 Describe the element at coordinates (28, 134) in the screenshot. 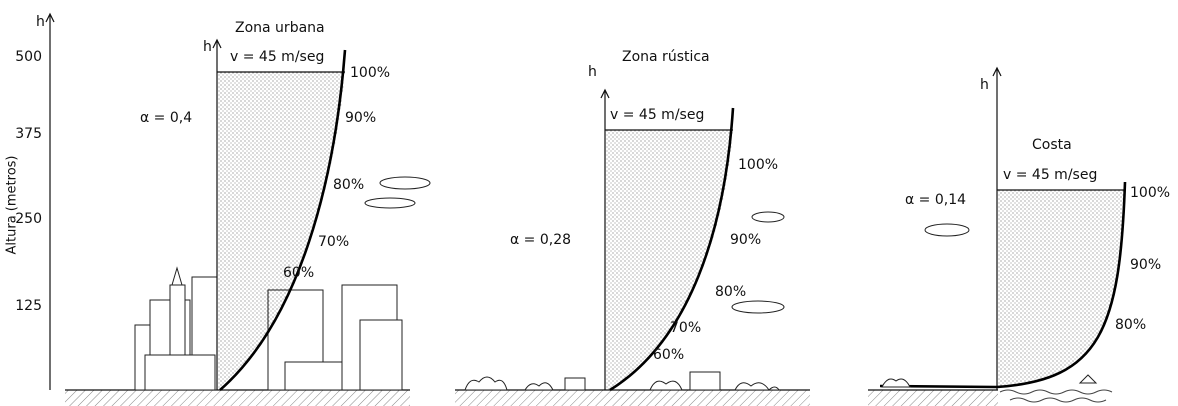

I see `tick-label: 375` at that location.